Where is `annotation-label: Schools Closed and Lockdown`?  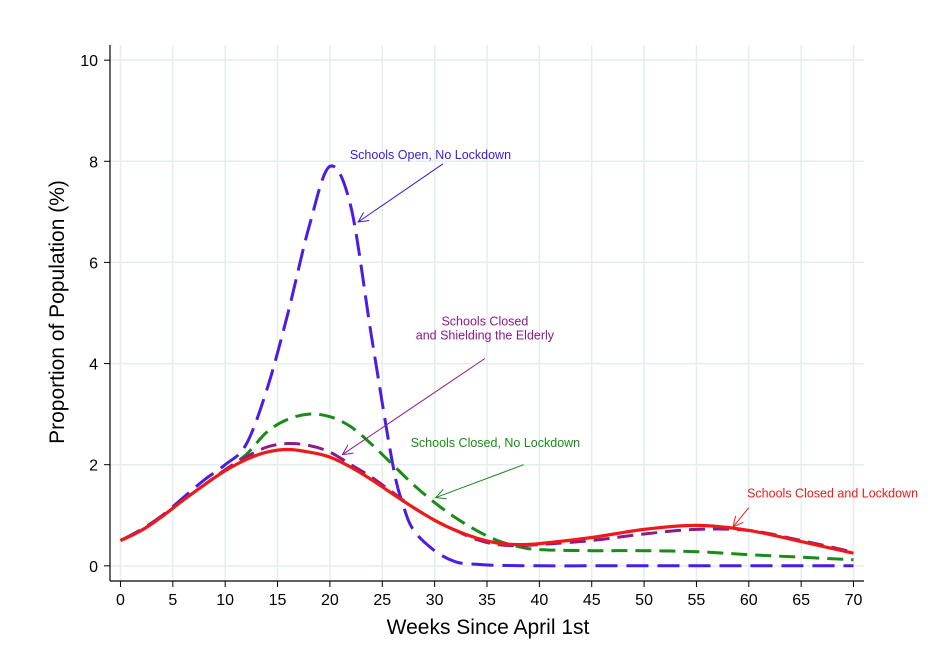
annotation-label: Schools Closed and Lockdown is located at coordinates (832, 494).